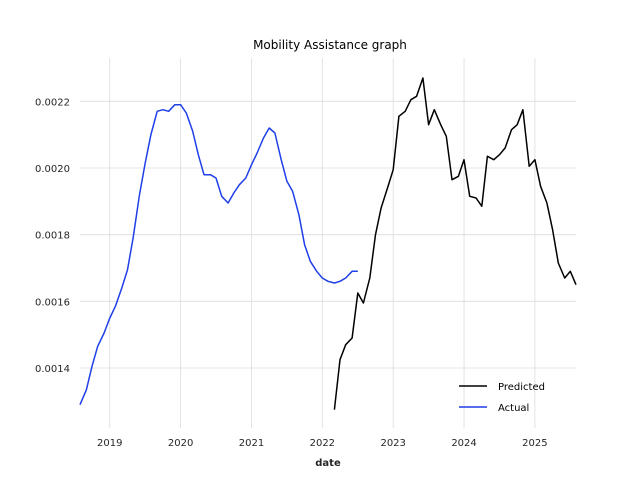  I want to click on x-axis-label: date, so click(328, 463).